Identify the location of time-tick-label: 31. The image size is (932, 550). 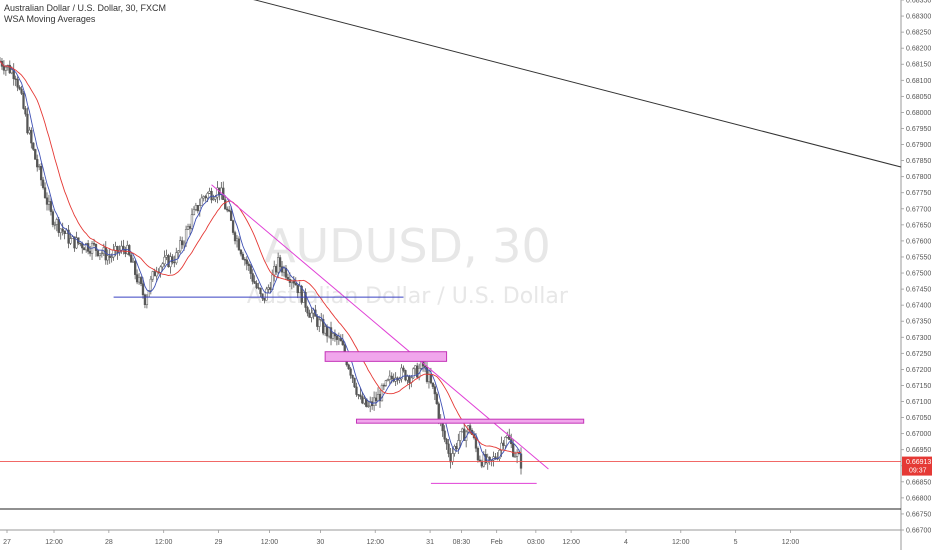
(430, 542).